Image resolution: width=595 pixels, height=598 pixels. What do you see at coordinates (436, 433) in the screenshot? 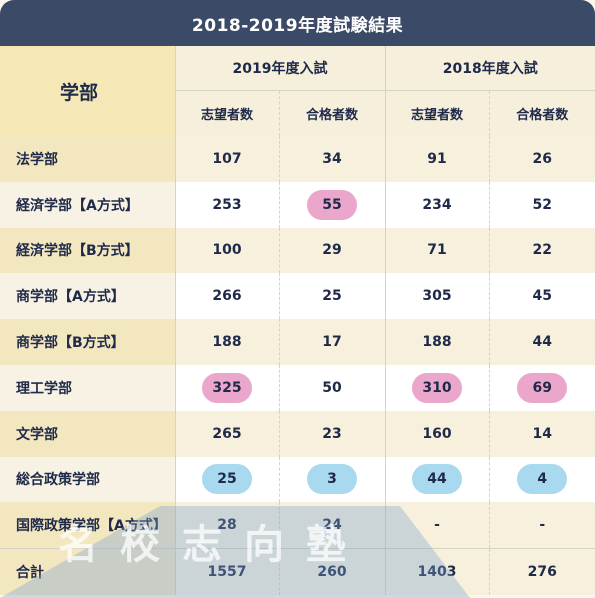
I see `cell-applicants-2018: 160` at bounding box center [436, 433].